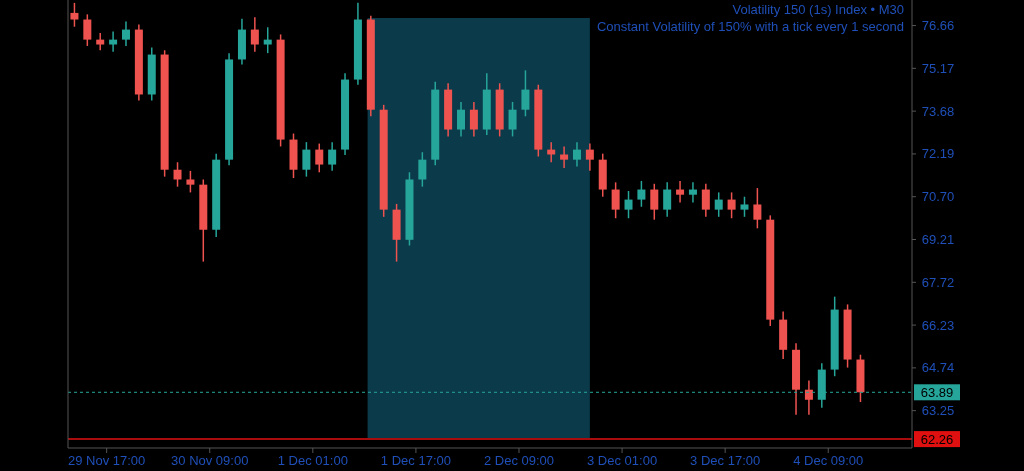  I want to click on x-tick-label: 1 Dec 17:00, so click(415, 460).